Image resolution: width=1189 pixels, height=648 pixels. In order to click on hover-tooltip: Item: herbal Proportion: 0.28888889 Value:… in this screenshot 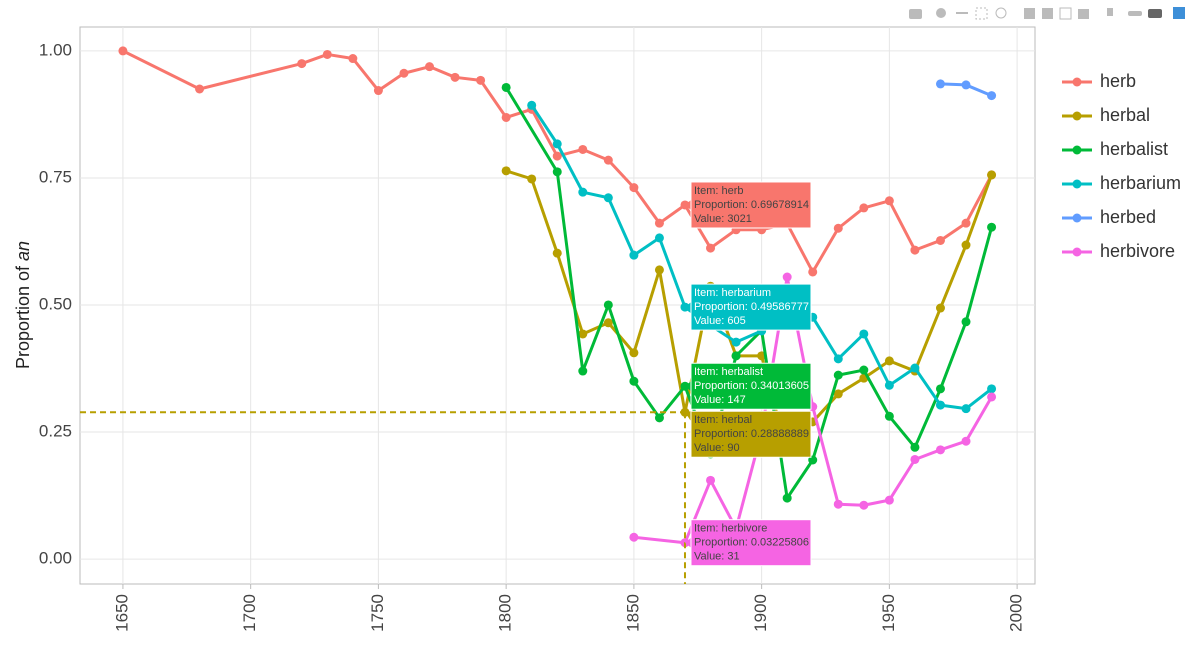, I will do `click(748, 434)`.